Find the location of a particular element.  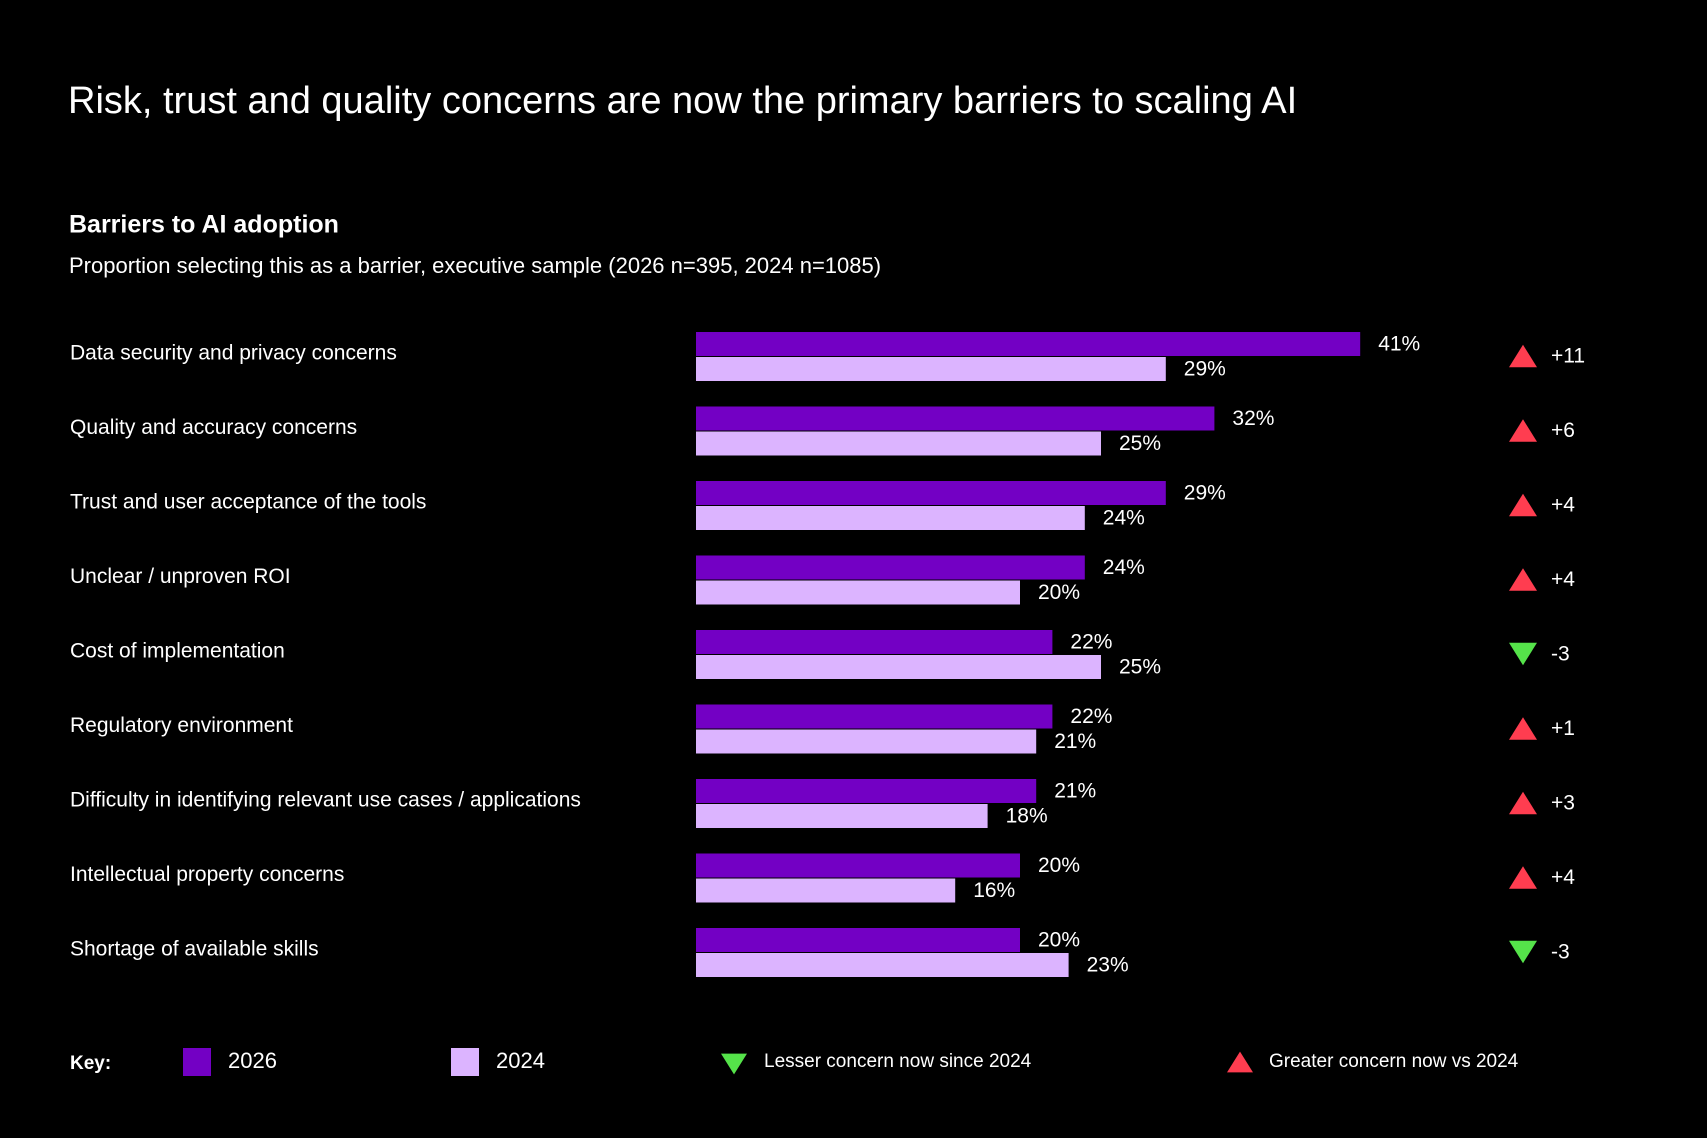

legend-label: 2024 is located at coordinates (520, 1060).